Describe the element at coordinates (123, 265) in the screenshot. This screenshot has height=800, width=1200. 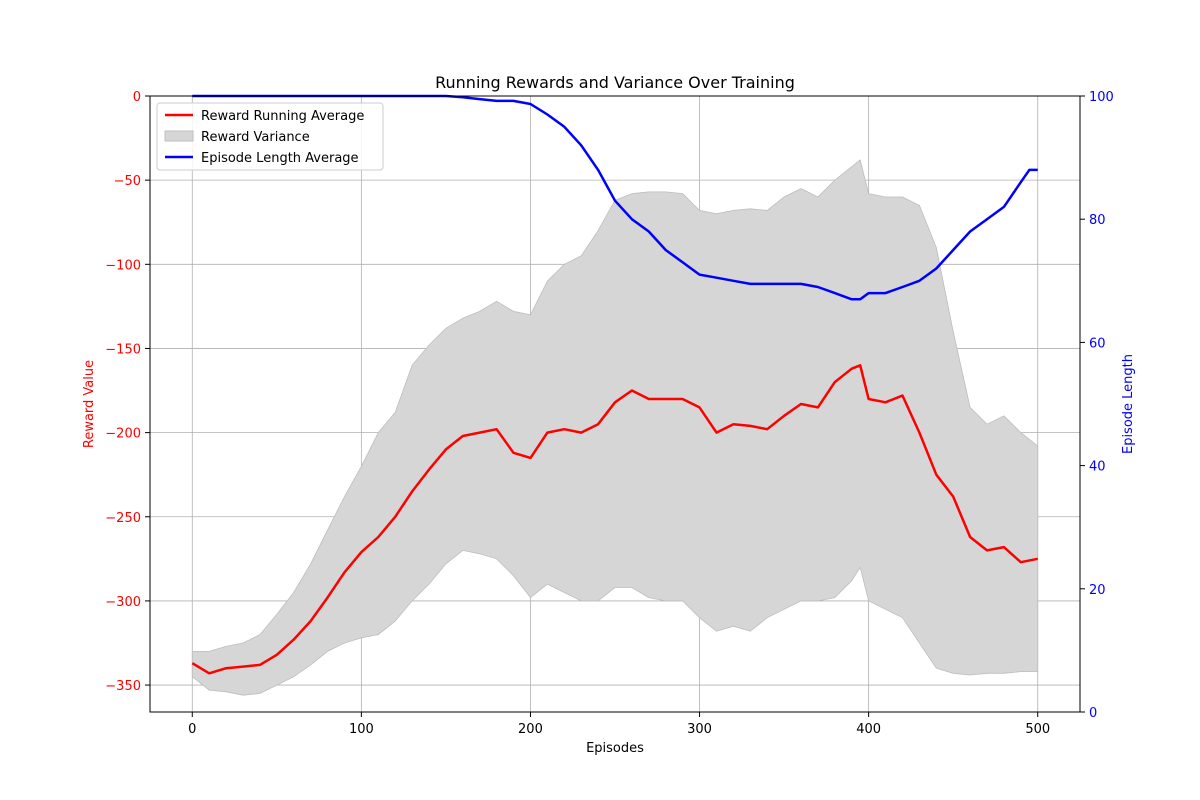
I see `y-tick-label: −100` at that location.